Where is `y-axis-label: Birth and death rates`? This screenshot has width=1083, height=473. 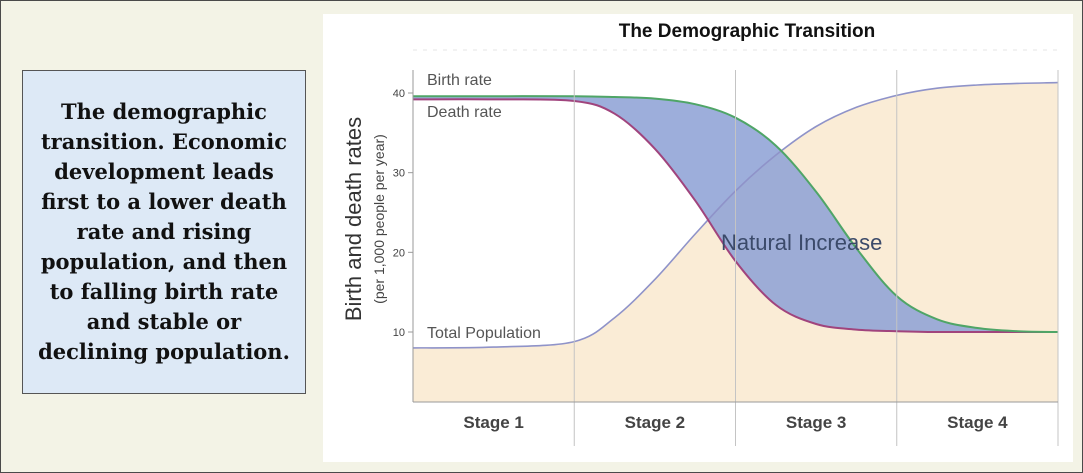 y-axis-label: Birth and death rates is located at coordinates (353, 219).